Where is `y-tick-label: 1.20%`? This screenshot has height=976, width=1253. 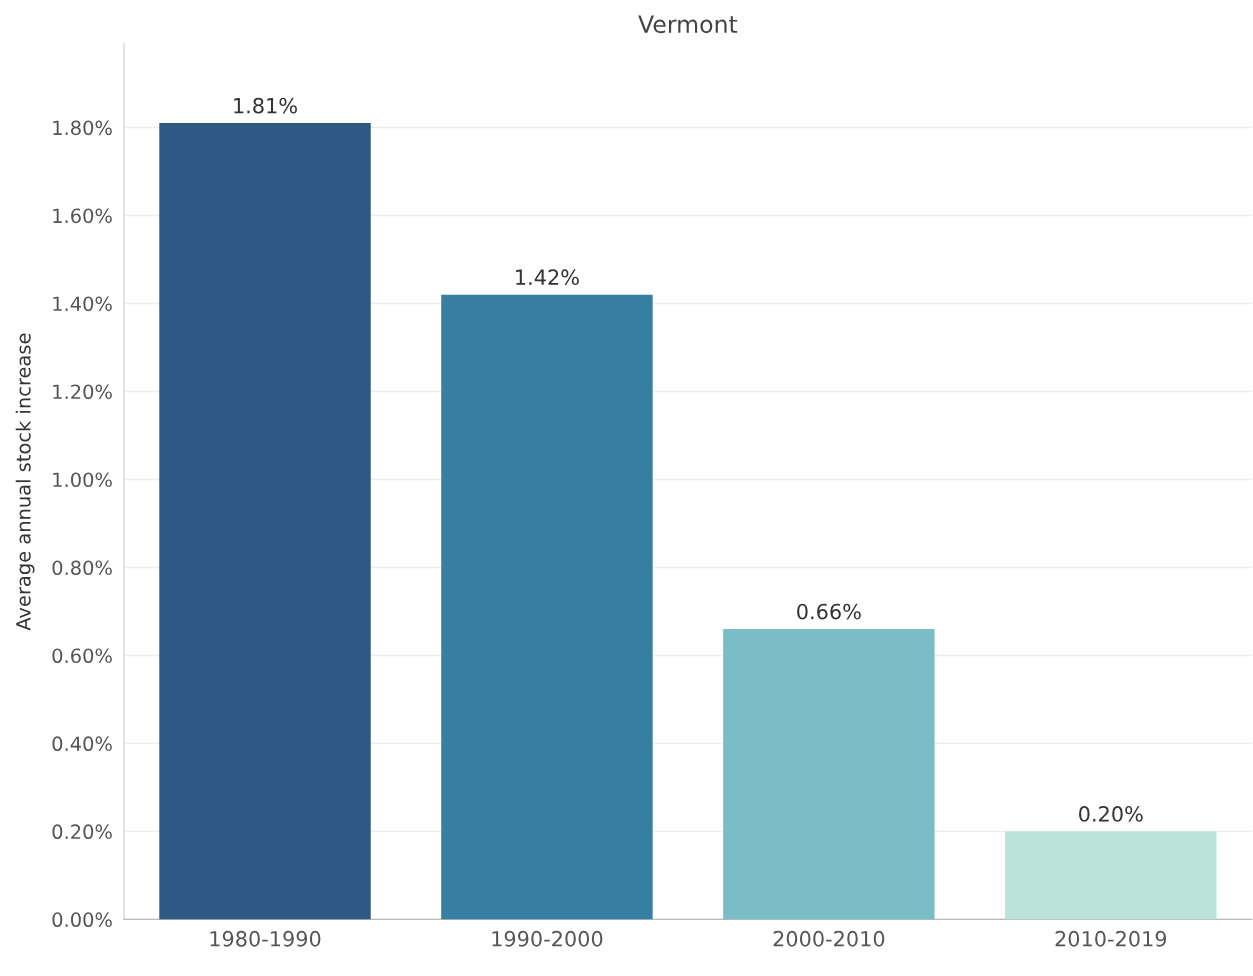
y-tick-label: 1.20% is located at coordinates (82, 392).